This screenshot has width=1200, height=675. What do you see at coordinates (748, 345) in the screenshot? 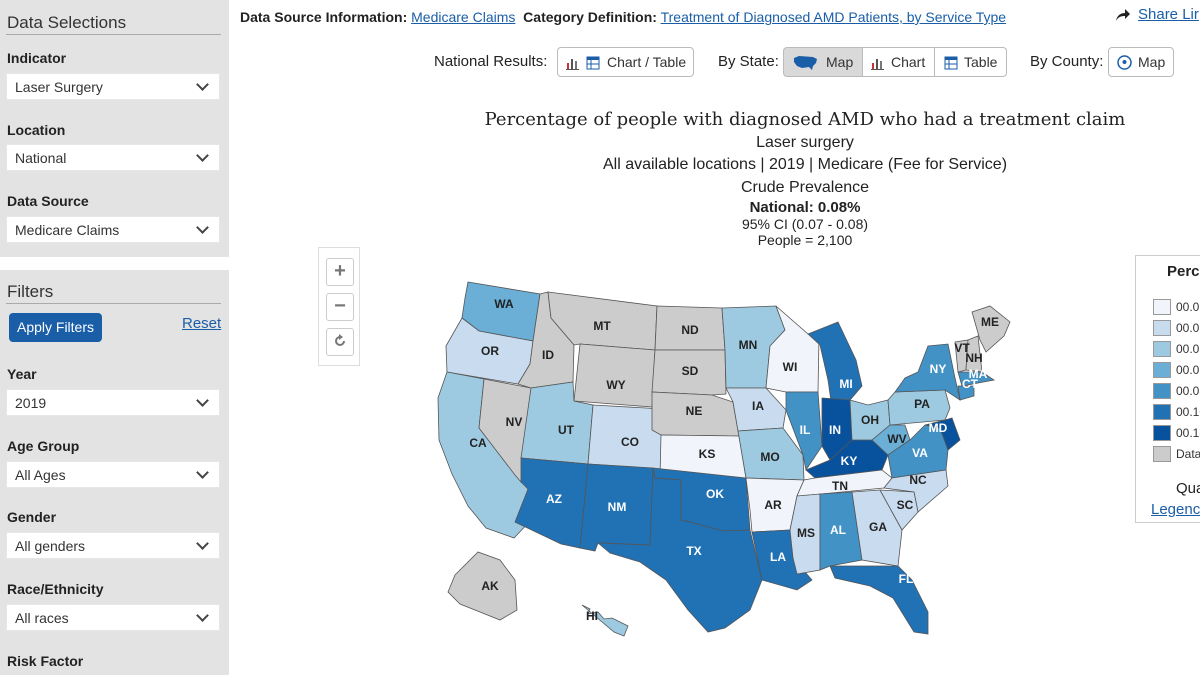
I see `state-label-mn: MN` at bounding box center [748, 345].